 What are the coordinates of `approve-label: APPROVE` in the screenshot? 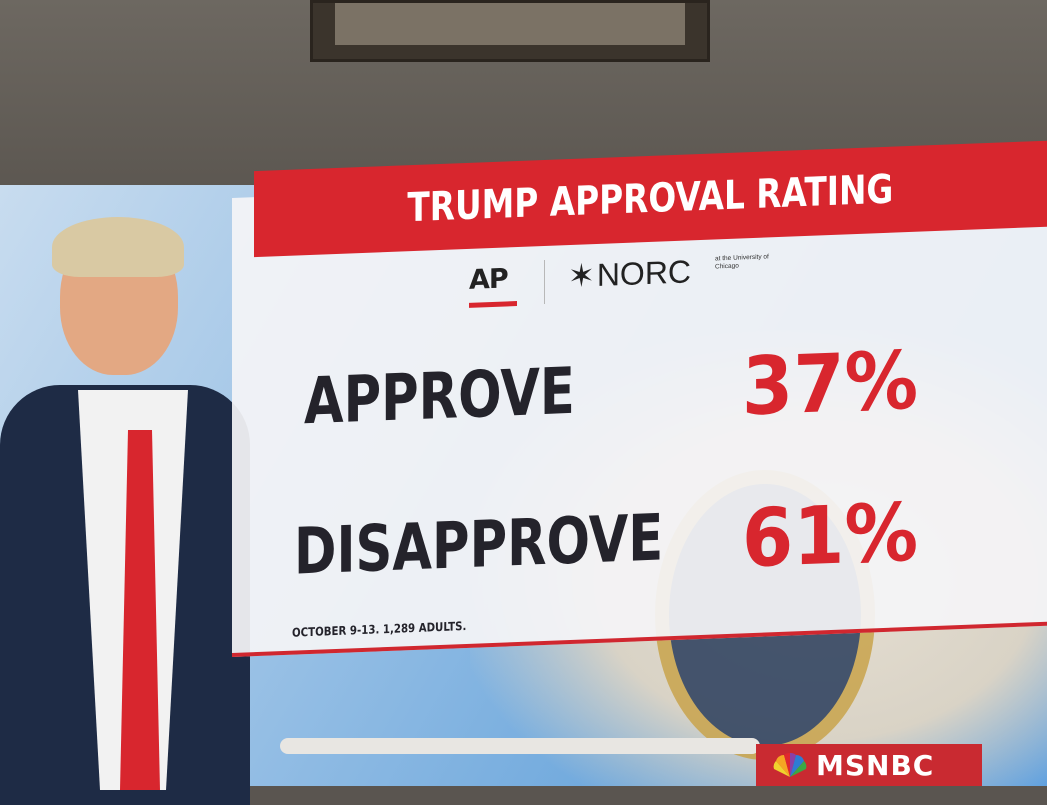 It's located at (439, 397).